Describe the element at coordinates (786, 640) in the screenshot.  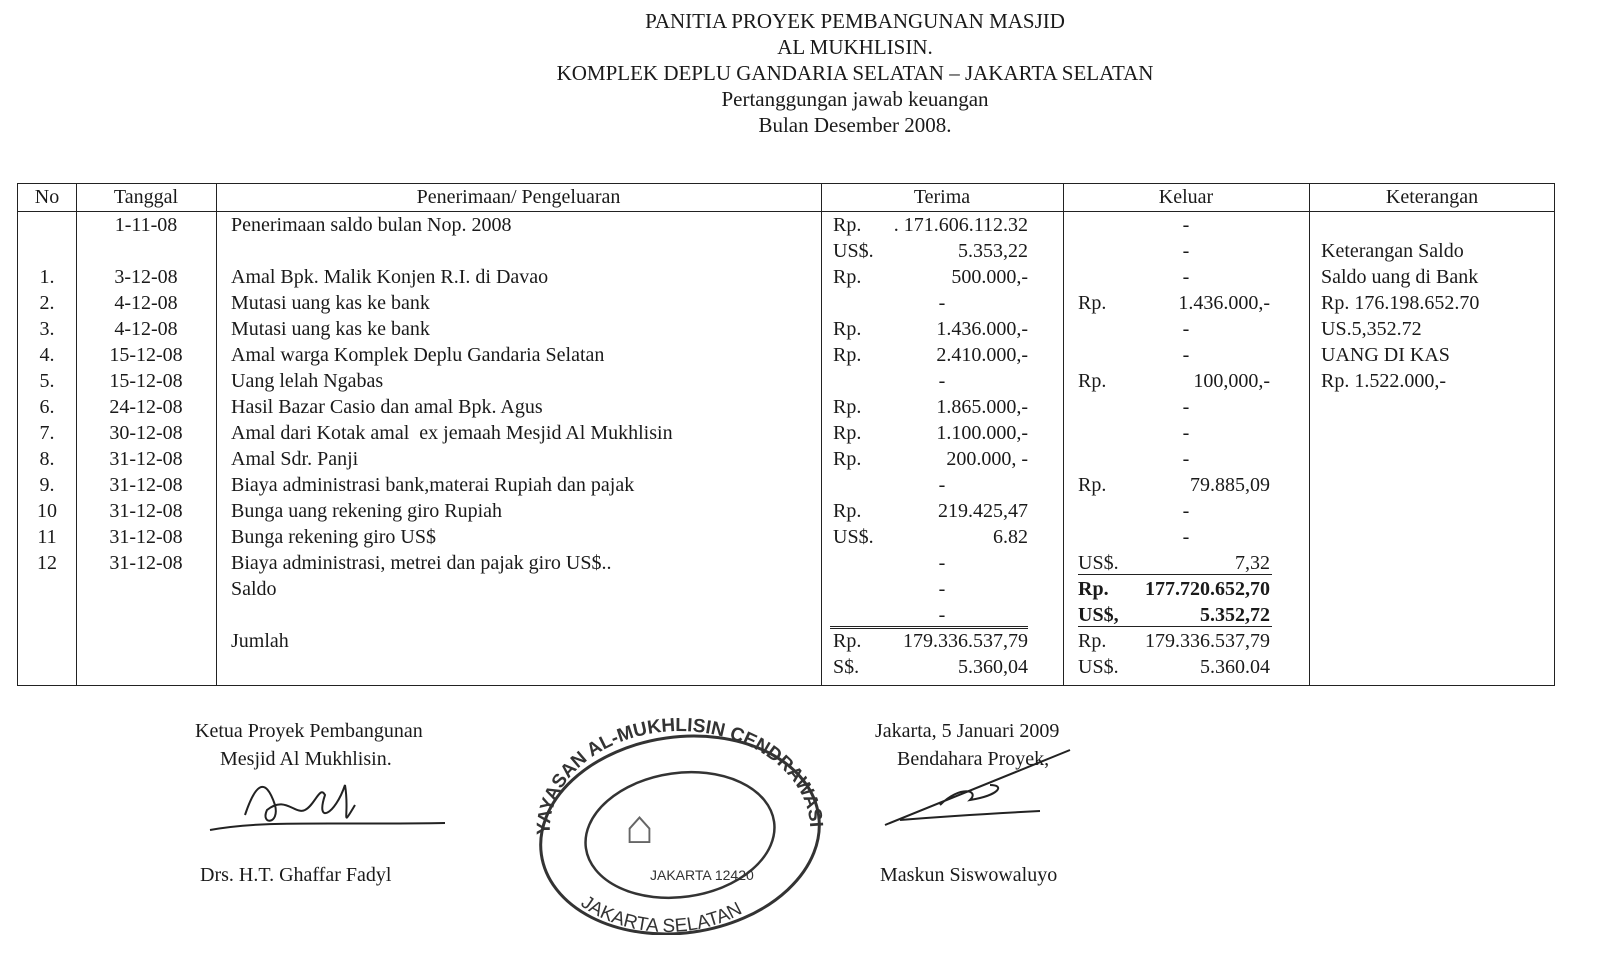
I see `table-row: Jumlah Rp. 179.336.537,79 Rp. 179.336.537,79` at that location.